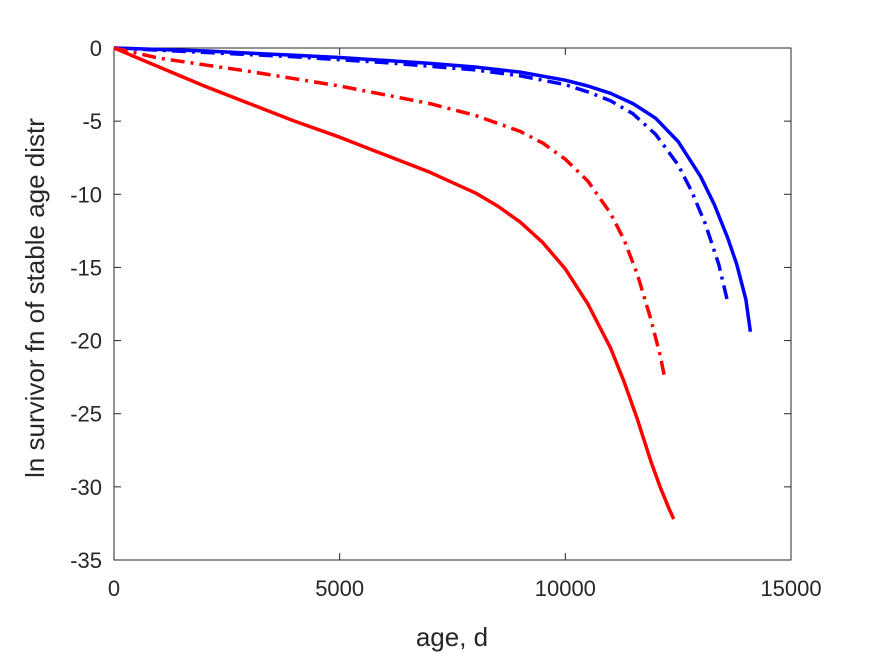 The width and height of the screenshot is (875, 656). I want to click on y-tick-label: -15, so click(86, 267).